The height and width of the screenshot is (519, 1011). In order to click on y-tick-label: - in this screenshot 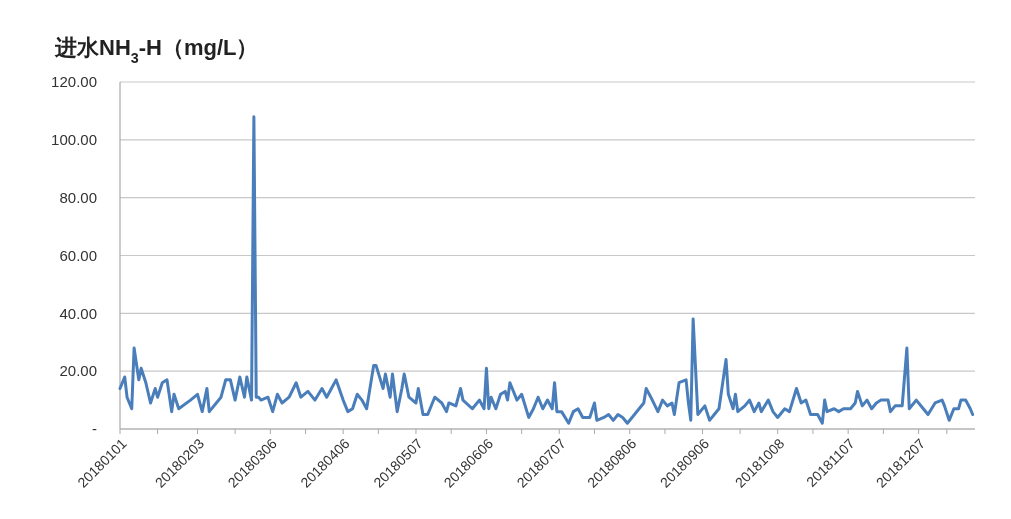, I will do `click(94, 429)`.